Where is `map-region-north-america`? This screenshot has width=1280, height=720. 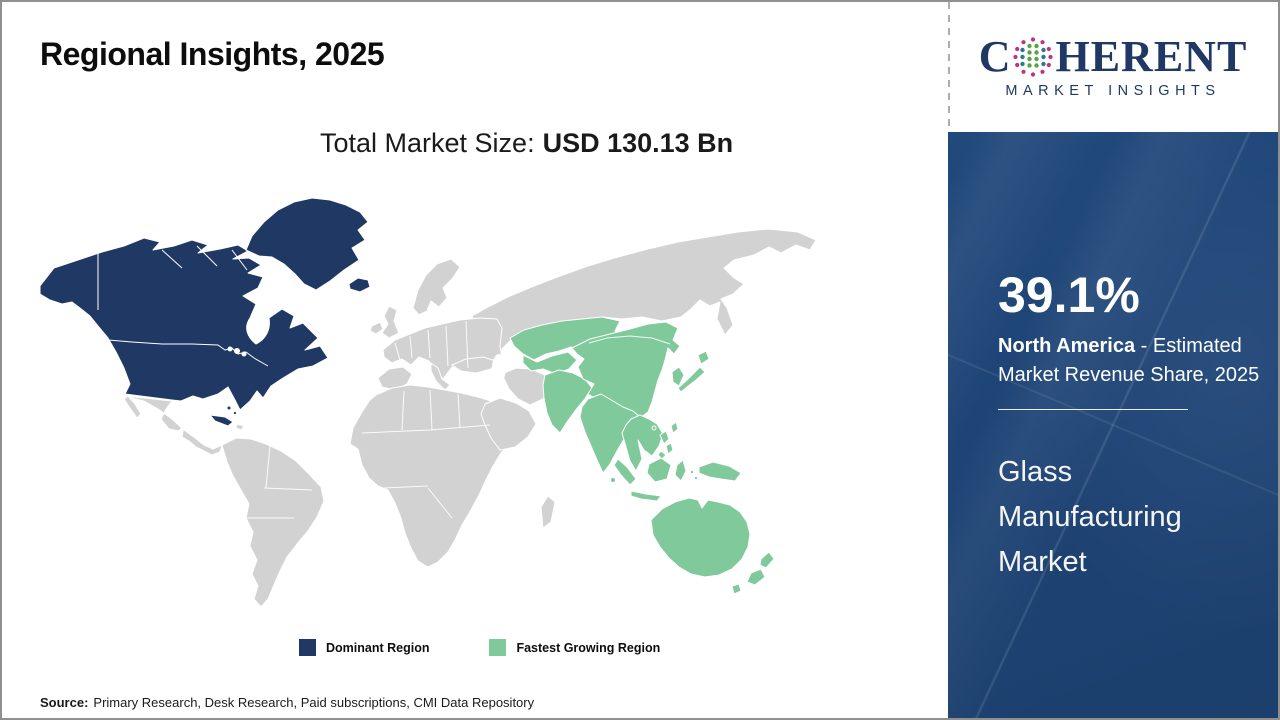 map-region-north-america is located at coordinates (184, 324).